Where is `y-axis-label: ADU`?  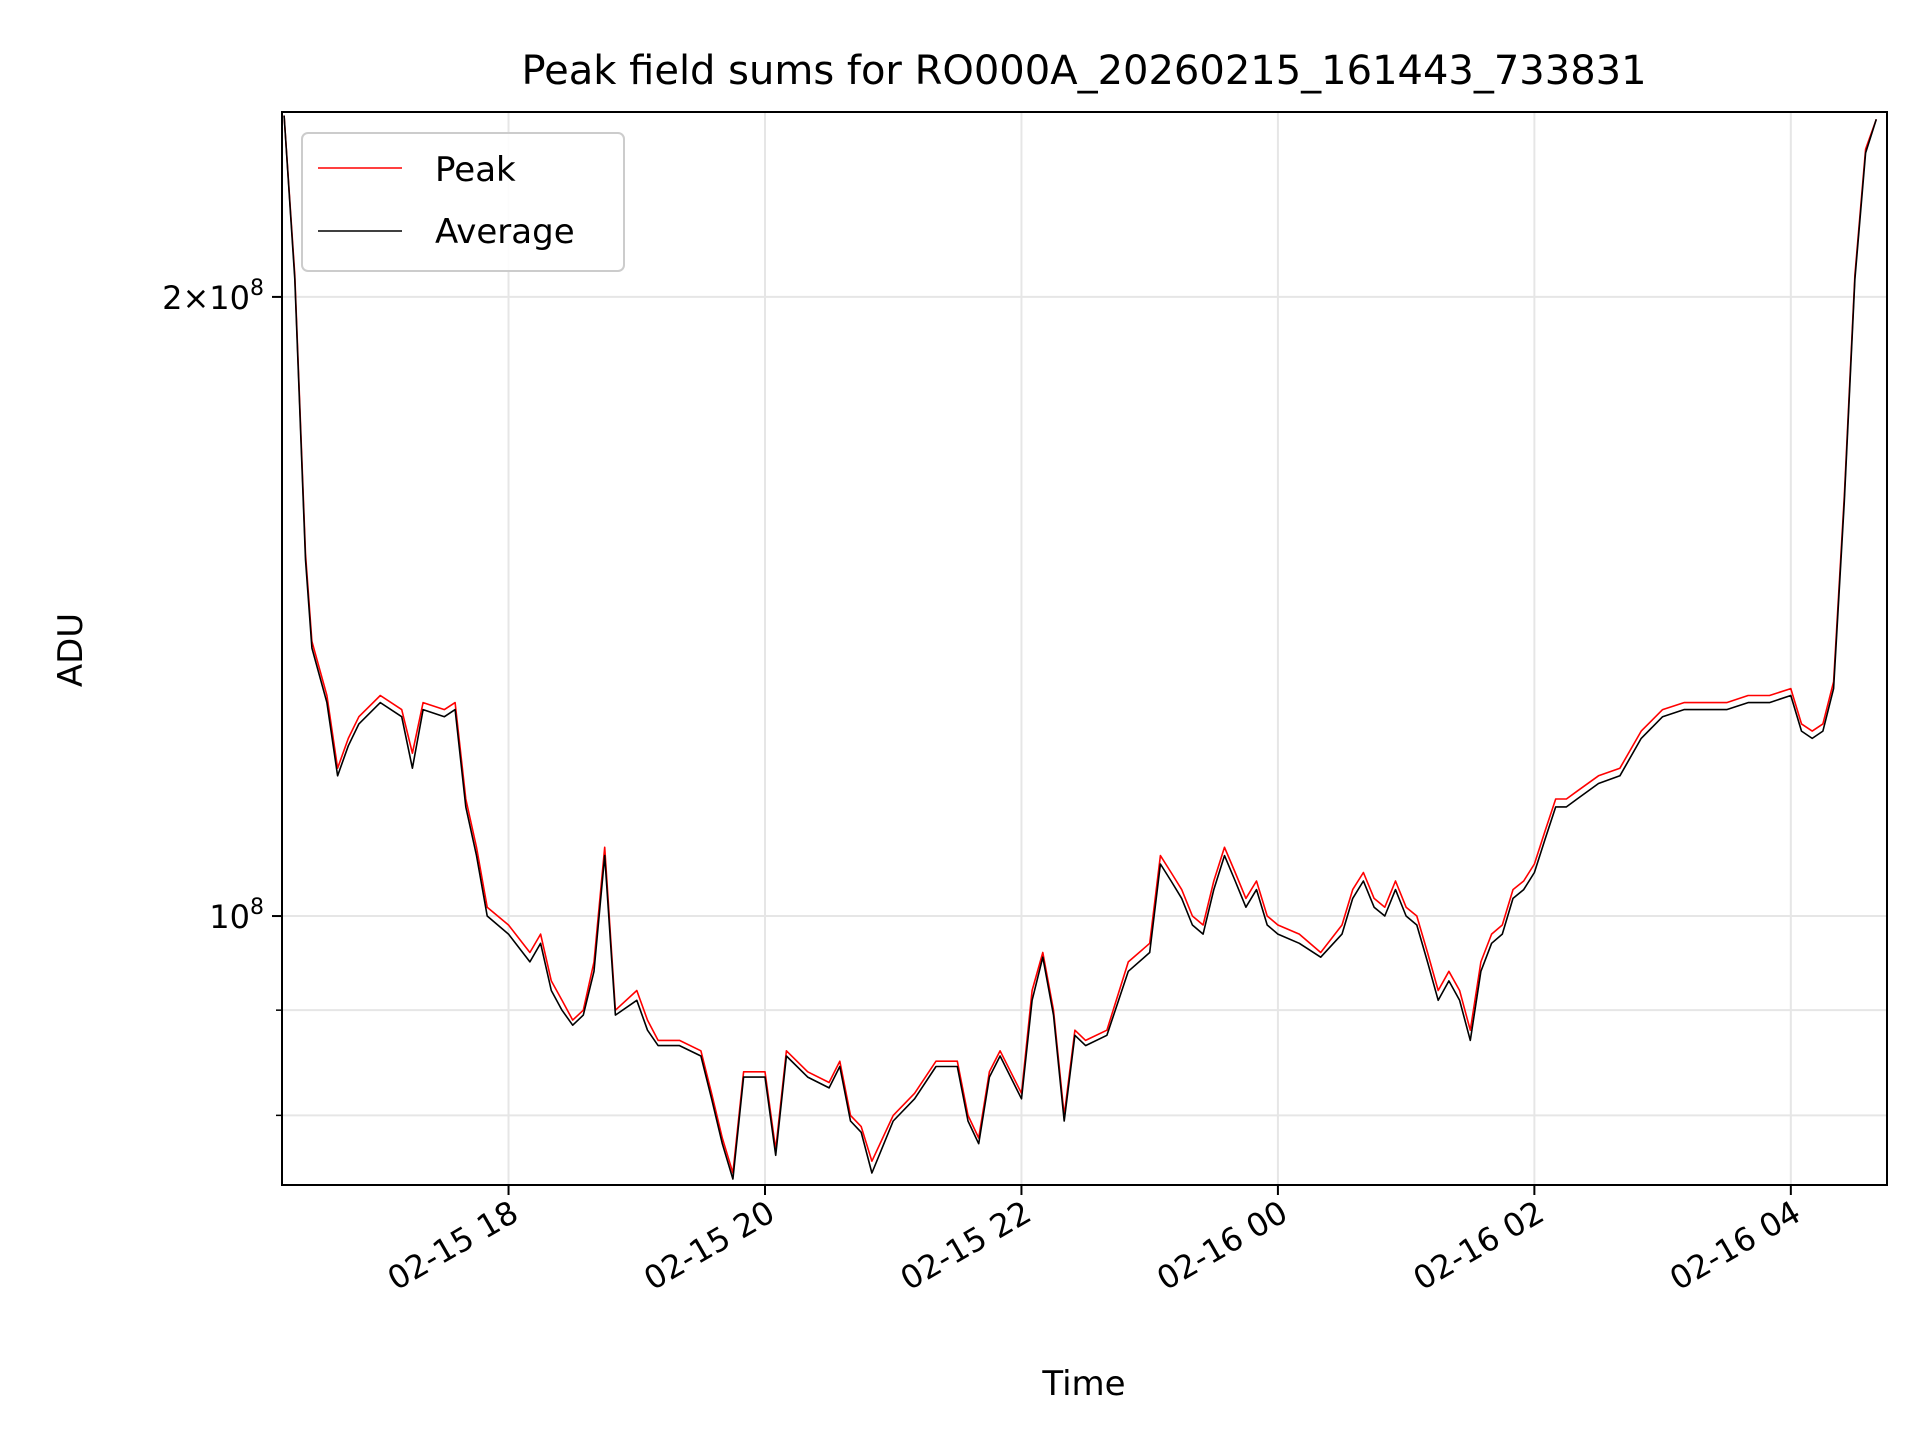 y-axis-label: ADU is located at coordinates (71, 650).